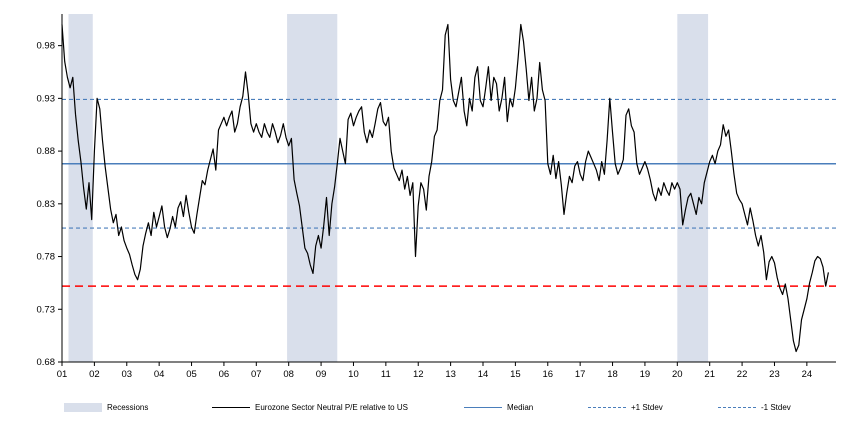  I want to click on x-tick-label: 23, so click(774, 374).